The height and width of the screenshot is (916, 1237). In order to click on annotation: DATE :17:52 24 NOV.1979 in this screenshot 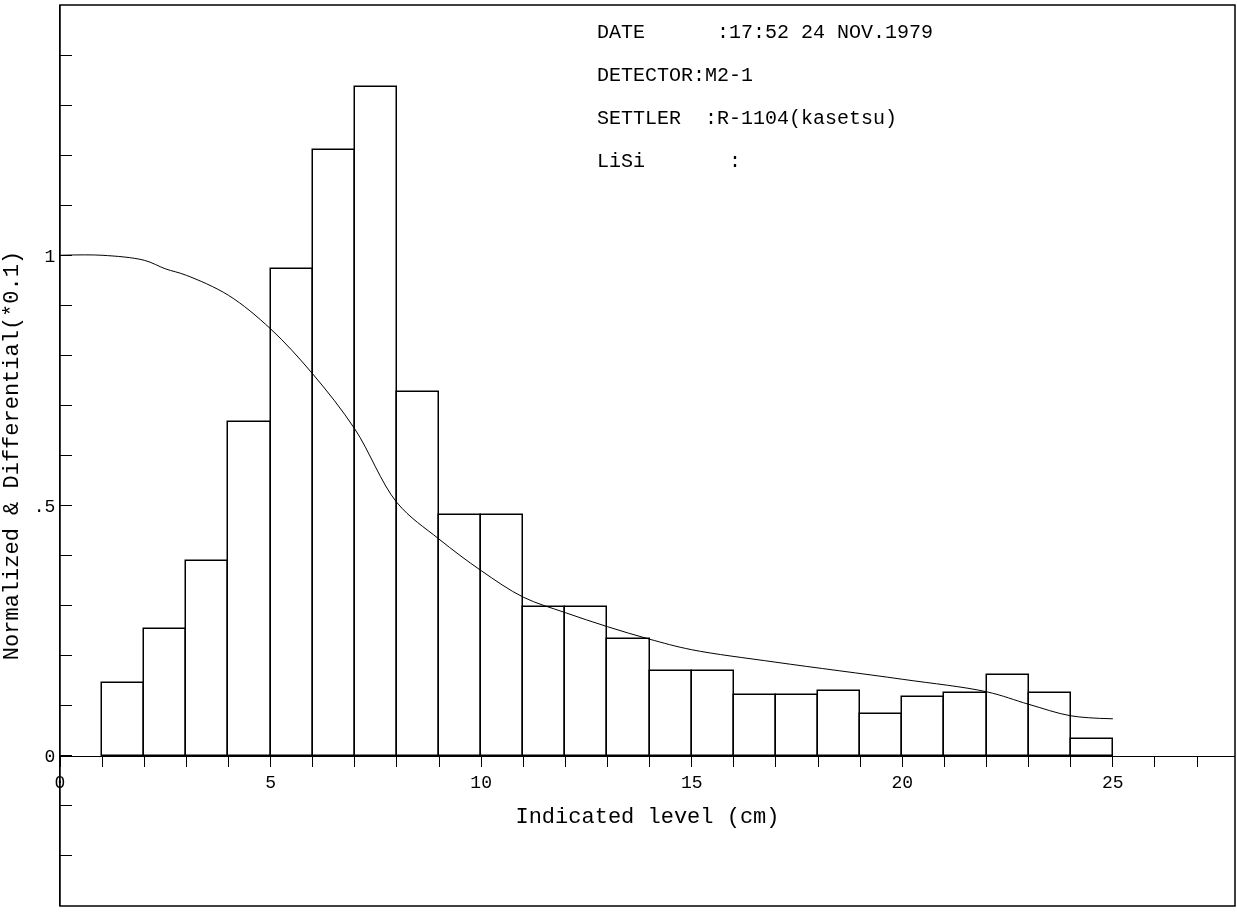, I will do `click(765, 32)`.